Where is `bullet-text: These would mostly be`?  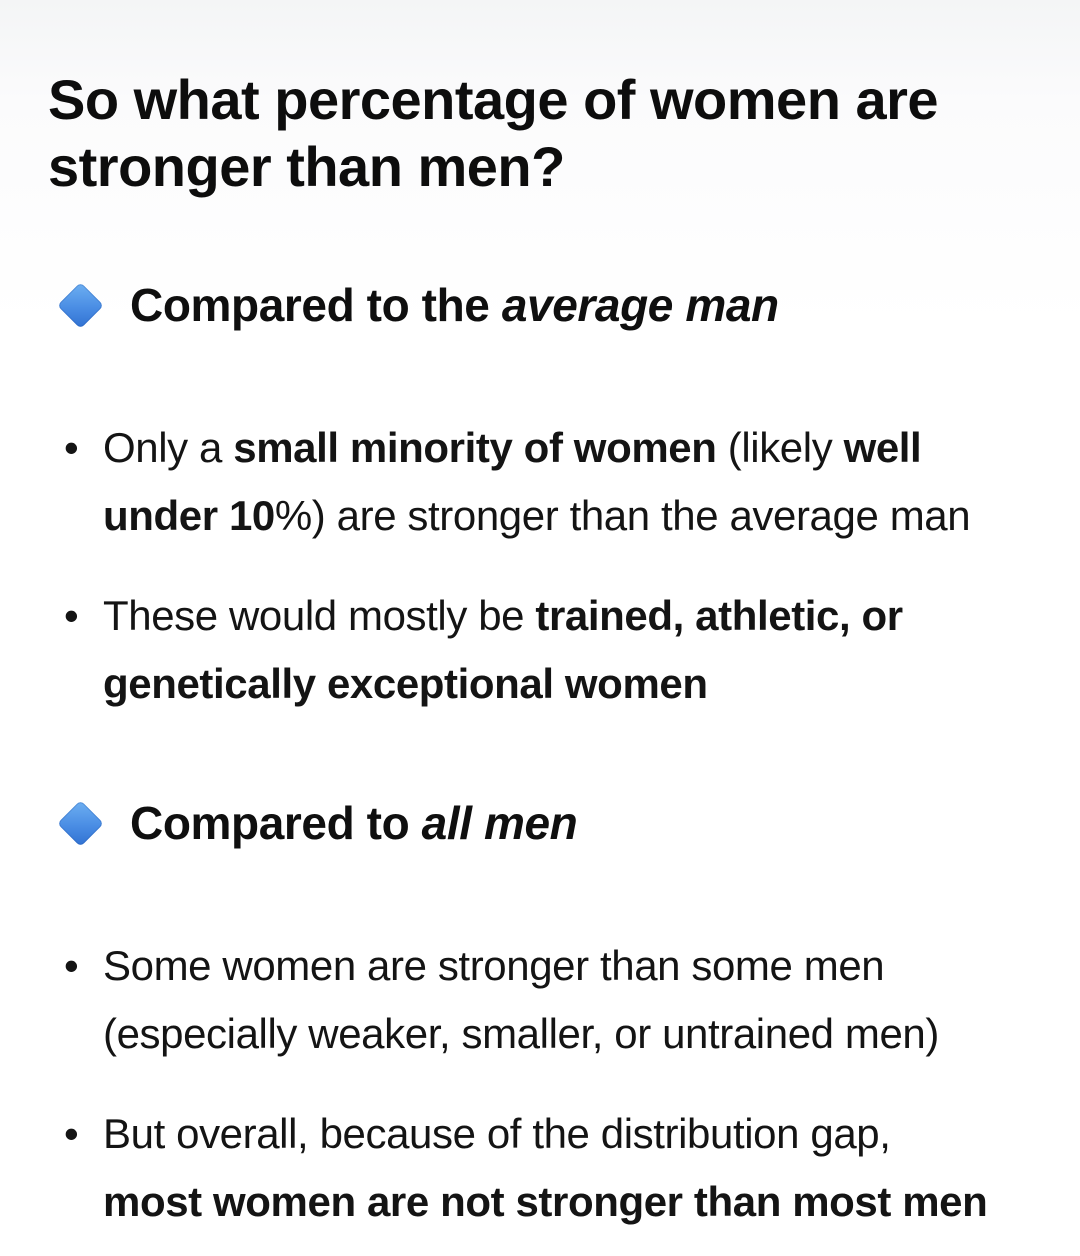
bullet-text: These would mostly be is located at coordinates (319, 615).